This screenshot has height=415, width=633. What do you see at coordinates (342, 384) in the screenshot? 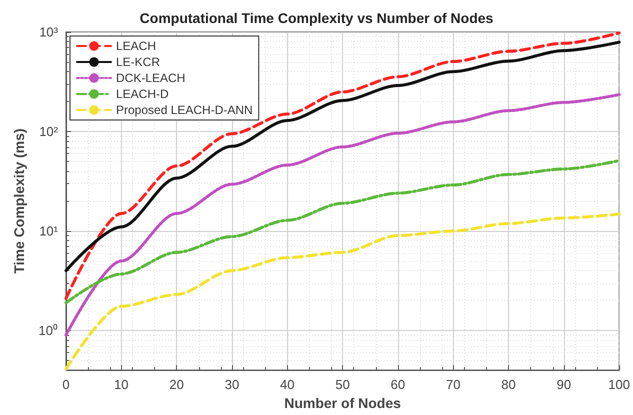
I see `x-tick-label: 50` at bounding box center [342, 384].